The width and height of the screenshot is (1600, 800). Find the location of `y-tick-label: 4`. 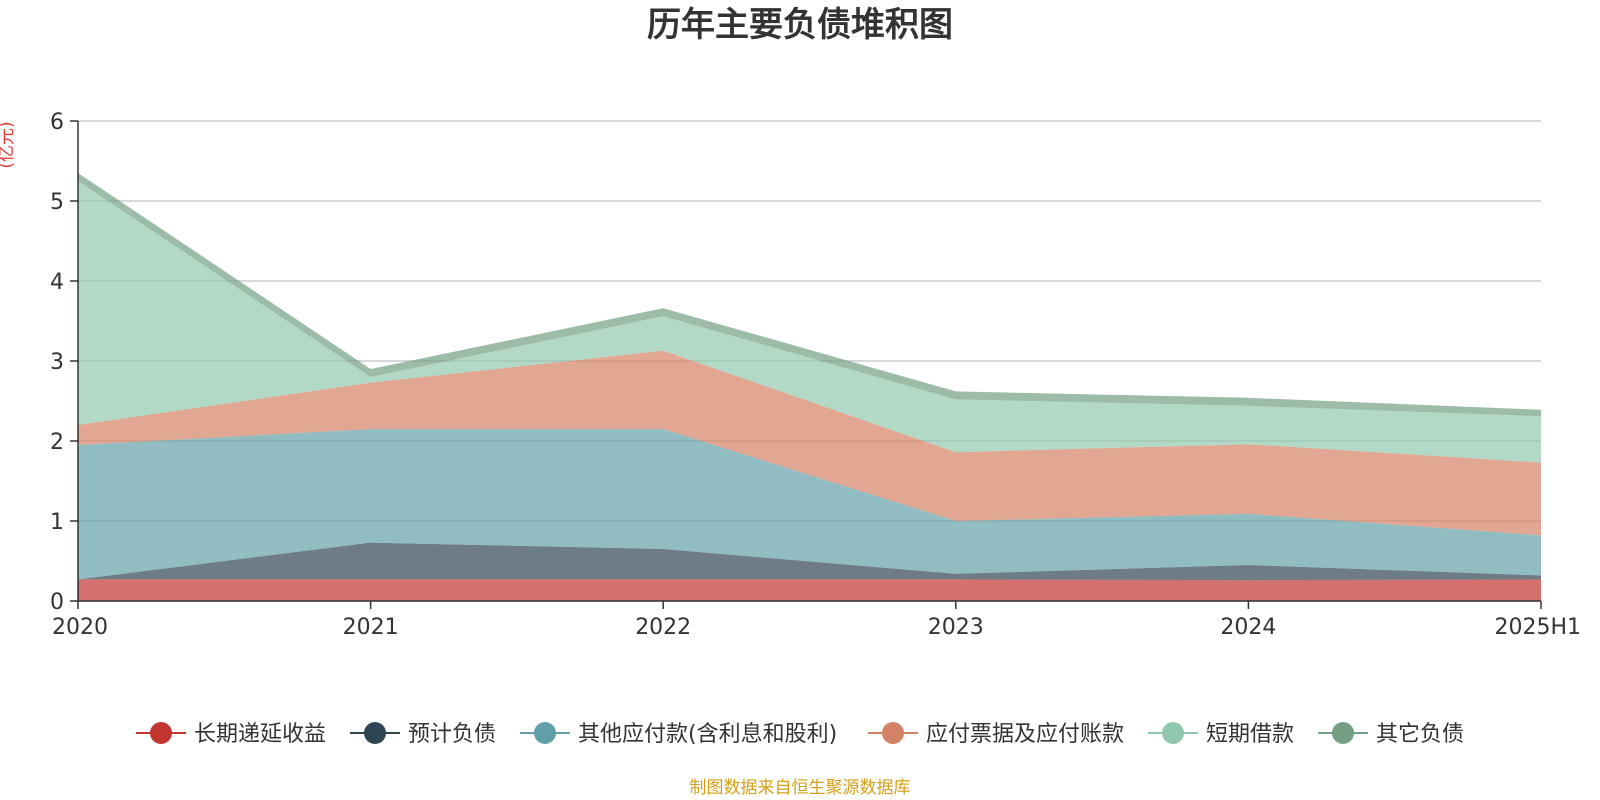

y-tick-label: 4 is located at coordinates (57, 282).